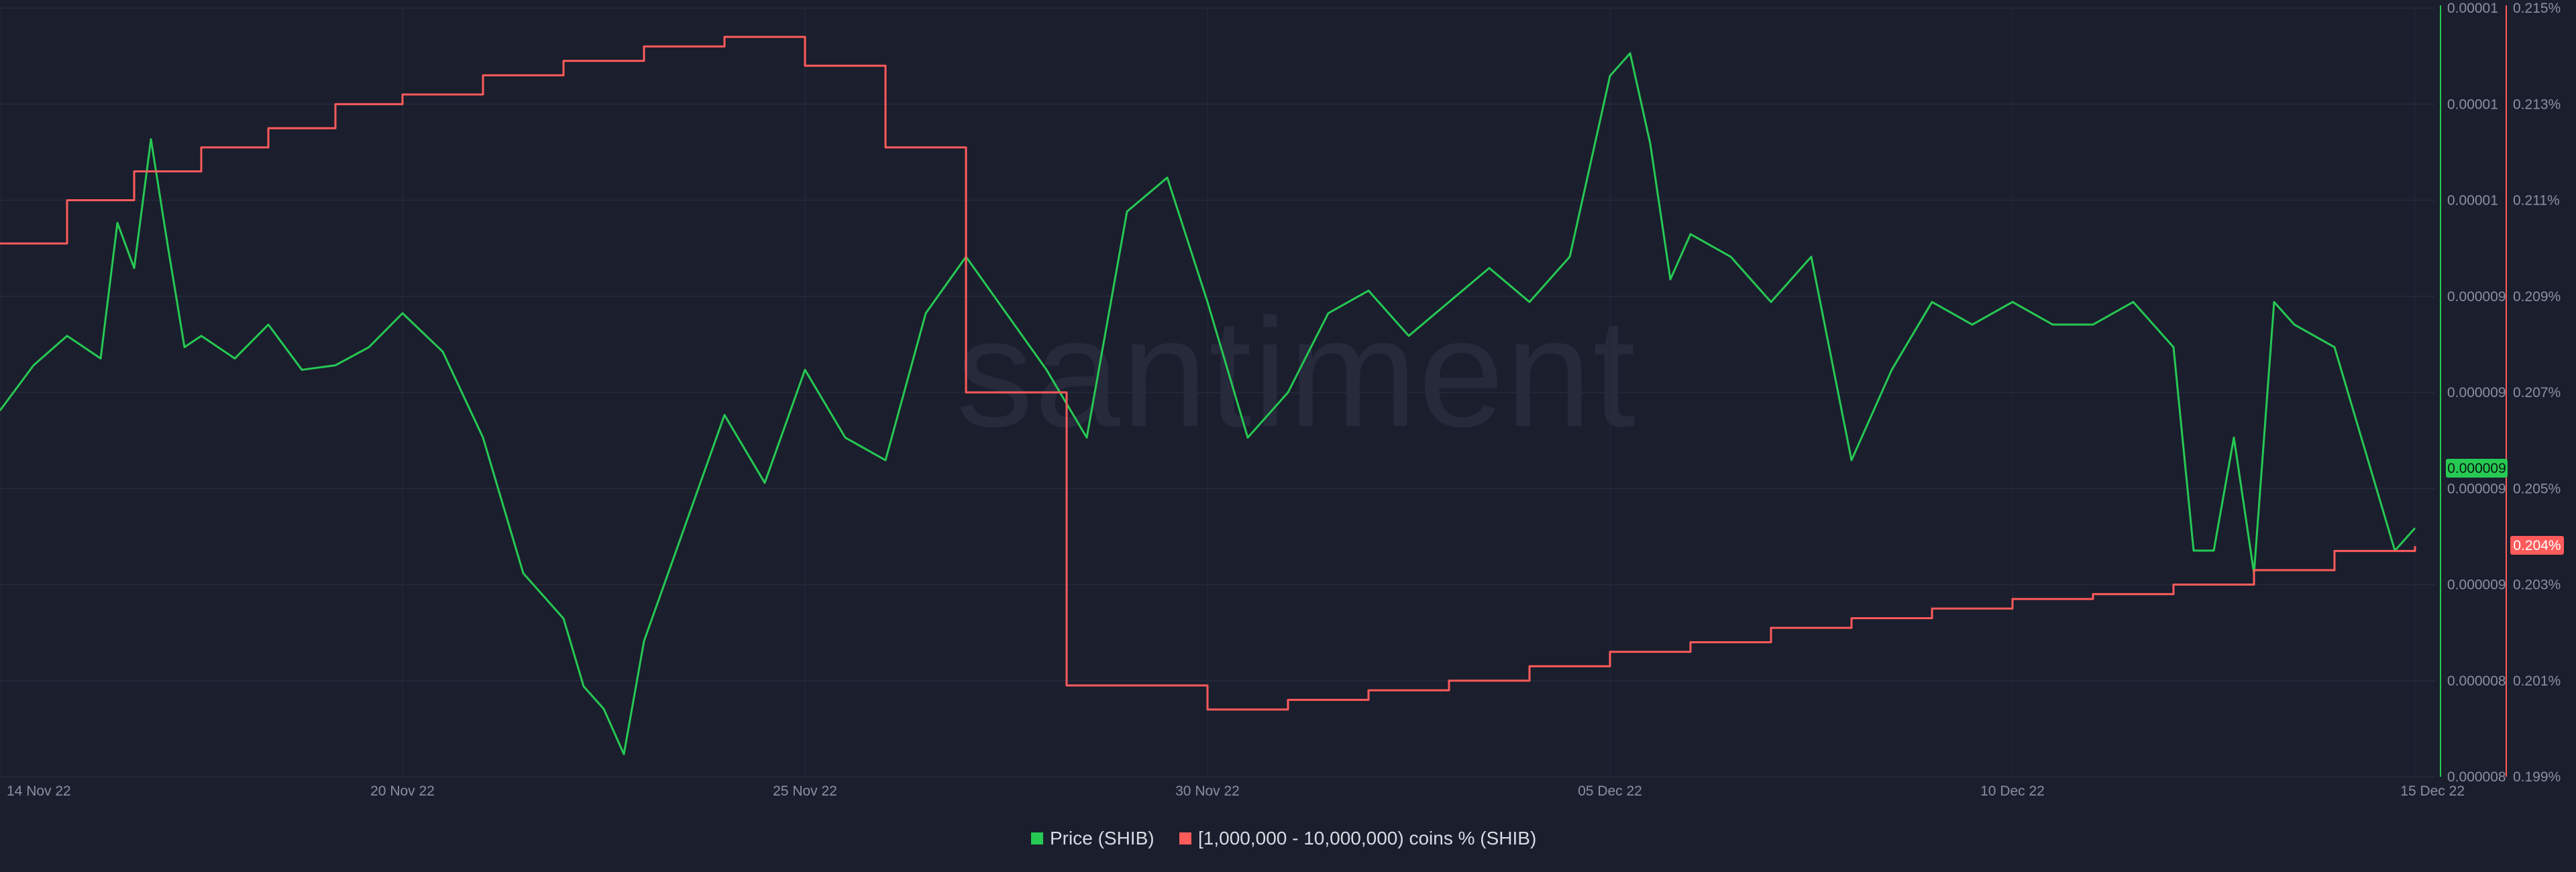  I want to click on price-current-badge-label: 0.000009, so click(2476, 468).